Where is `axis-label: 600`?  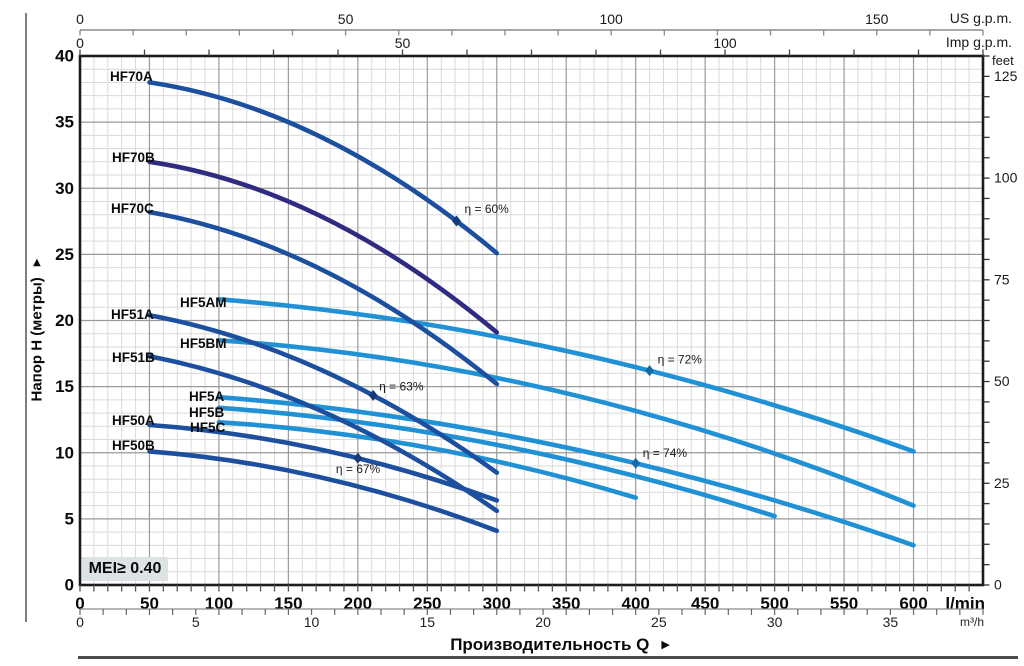 axis-label: 600 is located at coordinates (913, 603).